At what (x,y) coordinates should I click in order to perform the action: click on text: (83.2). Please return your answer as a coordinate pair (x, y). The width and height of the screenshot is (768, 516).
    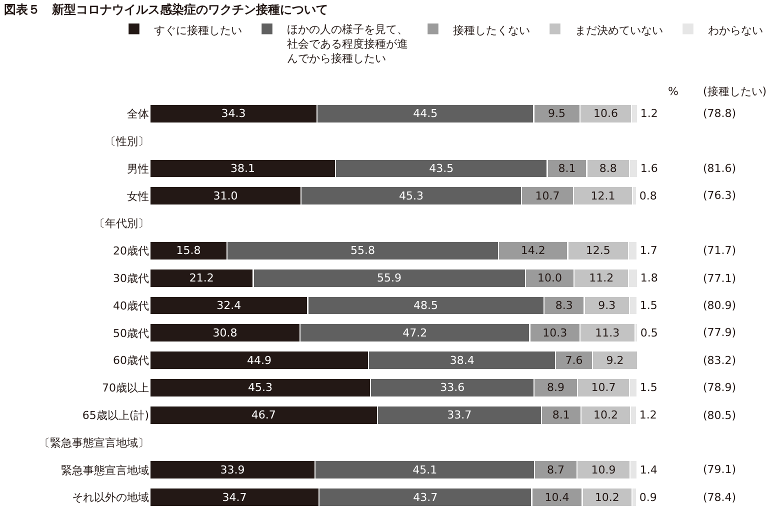
    Looking at the image, I should click on (719, 360).